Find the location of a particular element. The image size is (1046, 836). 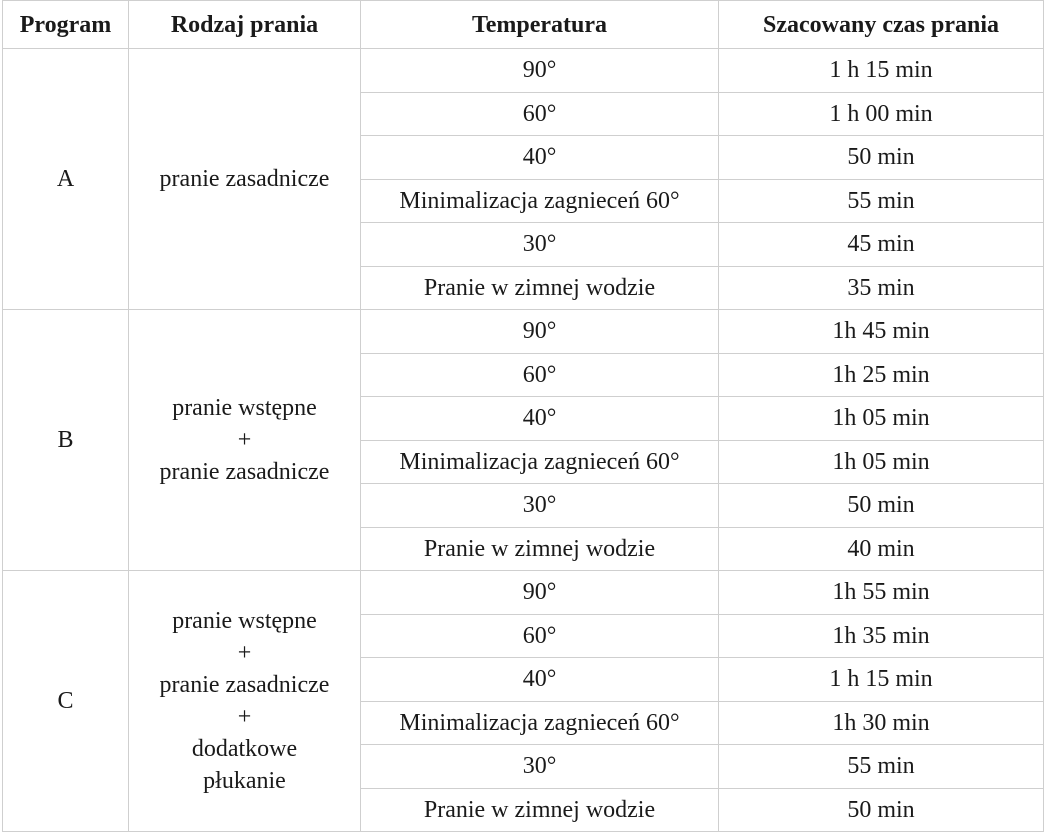

header-cell: Program is located at coordinates (65, 24).